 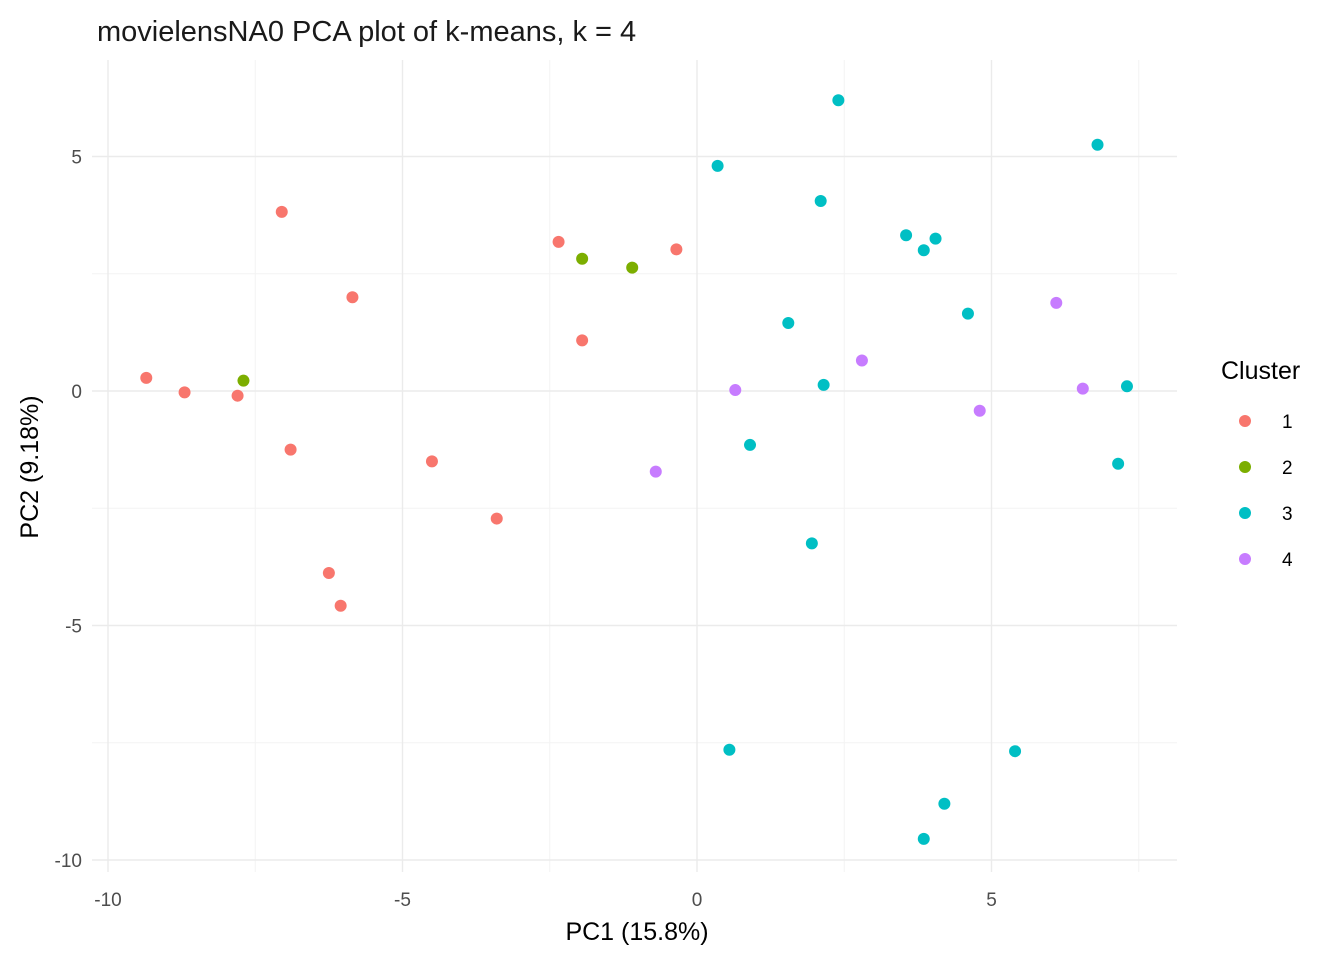 I want to click on chart-title: movielensNA0 PCA plot of k-means, k = 4, so click(x=366, y=32).